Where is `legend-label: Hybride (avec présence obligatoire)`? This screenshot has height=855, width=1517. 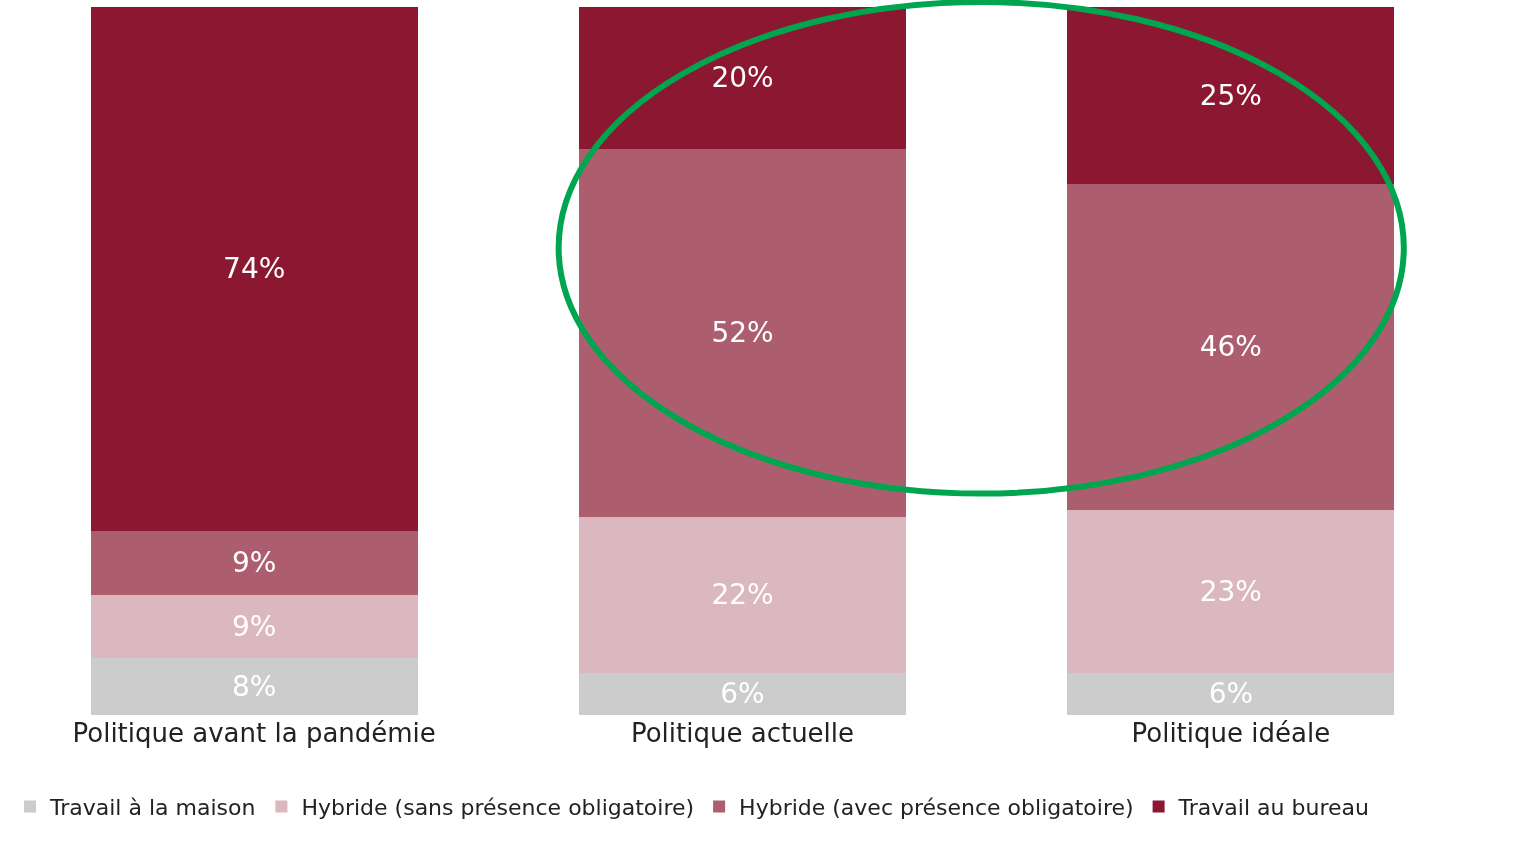 legend-label: Hybride (avec présence obligatoire) is located at coordinates (936, 808).